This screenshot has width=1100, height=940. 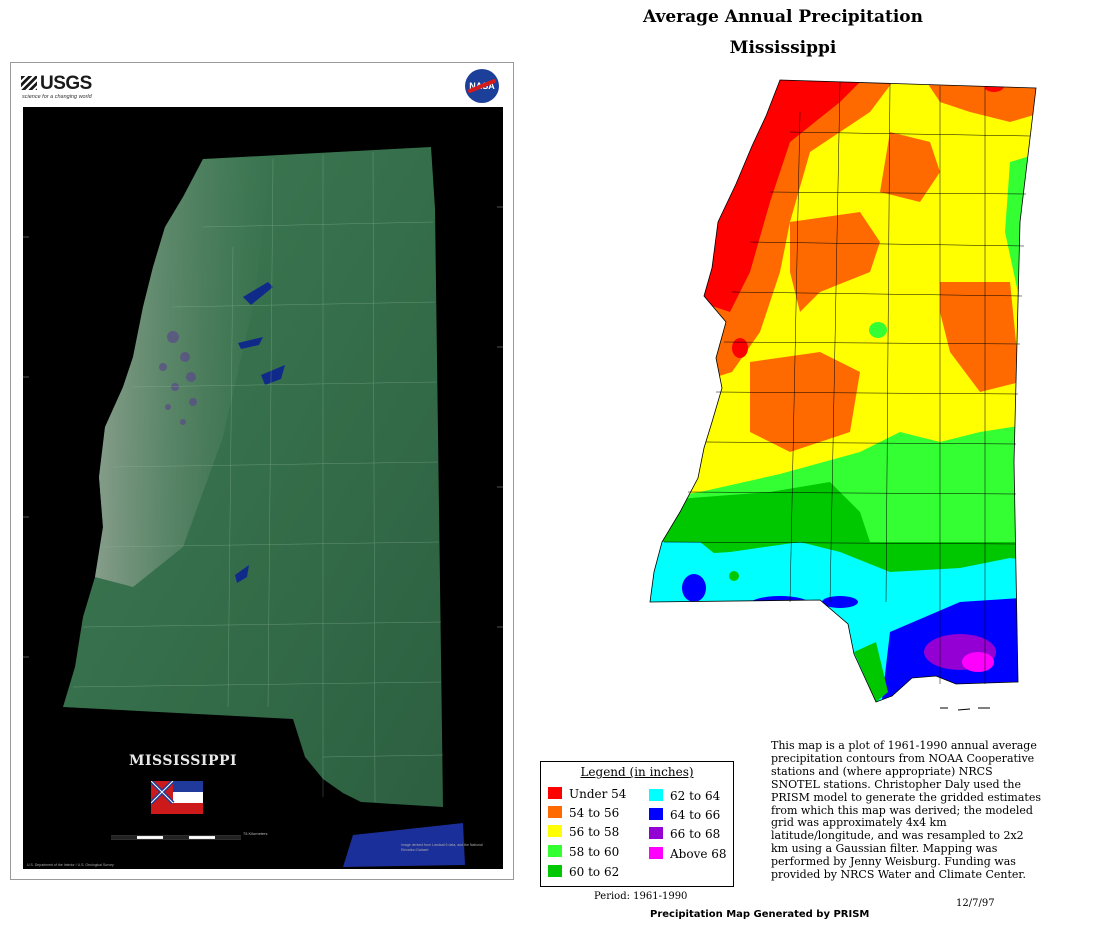 I want to click on scale-label: 75 Kilometers, so click(x=255, y=833).